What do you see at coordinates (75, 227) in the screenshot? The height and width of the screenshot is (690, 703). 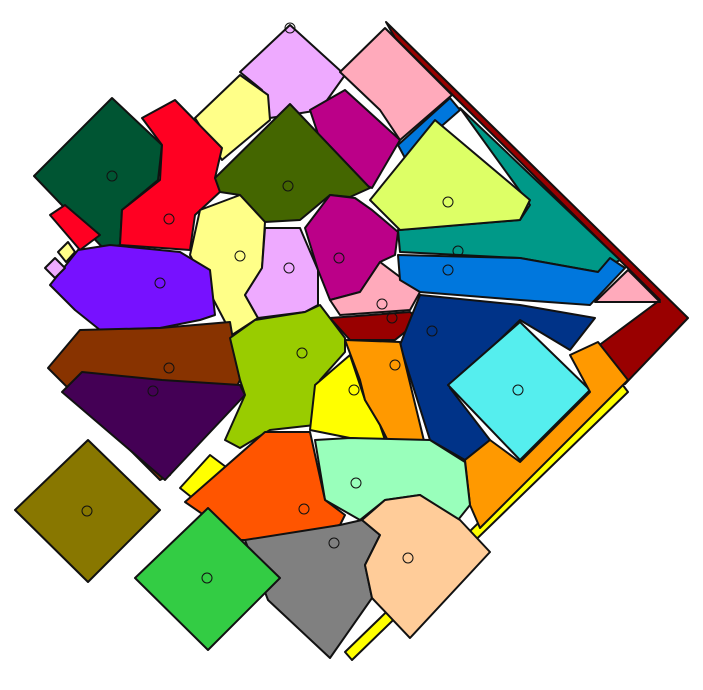 I see `region-red-small` at bounding box center [75, 227].